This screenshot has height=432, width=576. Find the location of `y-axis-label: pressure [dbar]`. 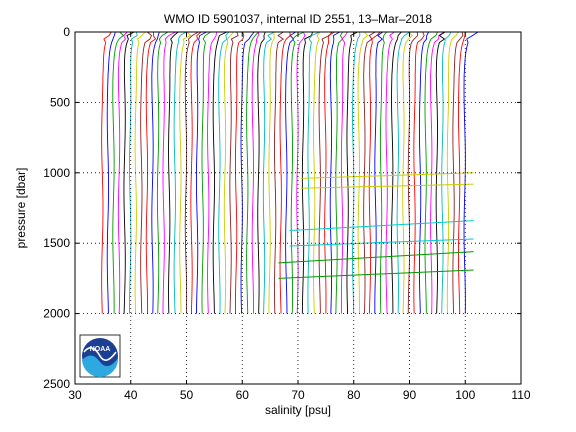

y-axis-label: pressure [dbar] is located at coordinates (21, 208).